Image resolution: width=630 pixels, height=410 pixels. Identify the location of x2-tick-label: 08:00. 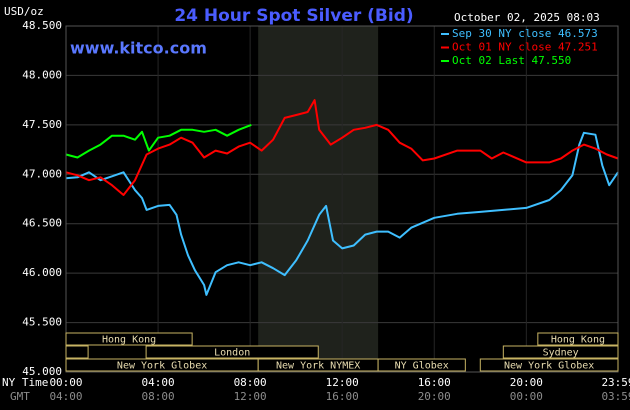
(158, 396).